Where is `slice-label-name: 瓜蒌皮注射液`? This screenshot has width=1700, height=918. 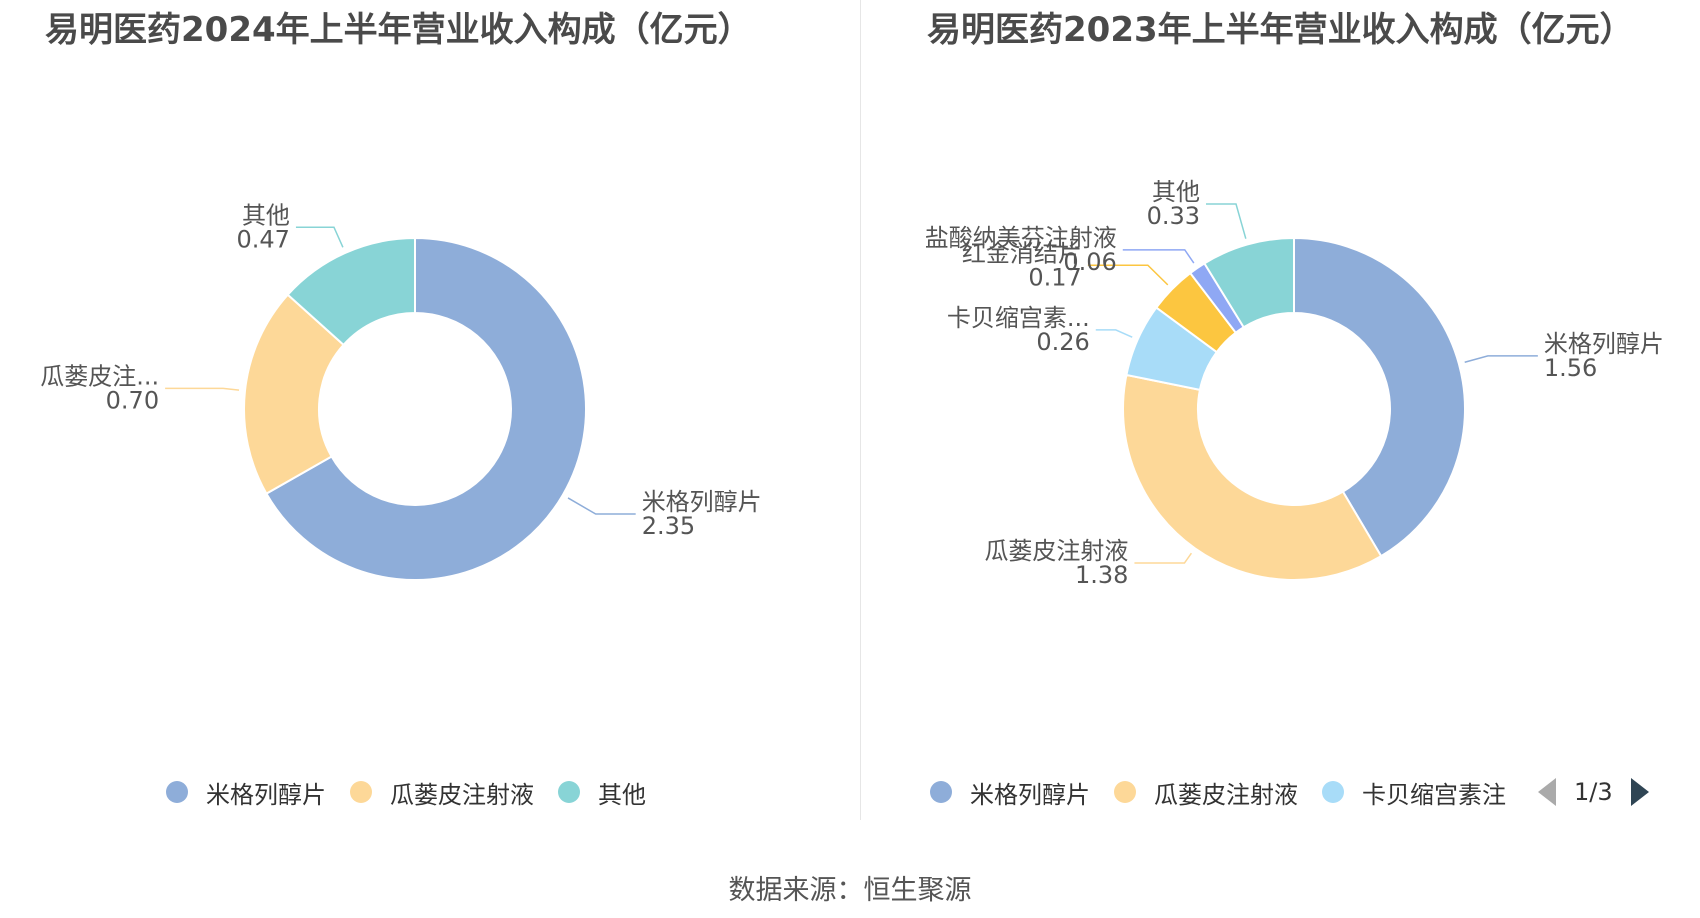
slice-label-name: 瓜蒌皮注射液 is located at coordinates (1056, 551).